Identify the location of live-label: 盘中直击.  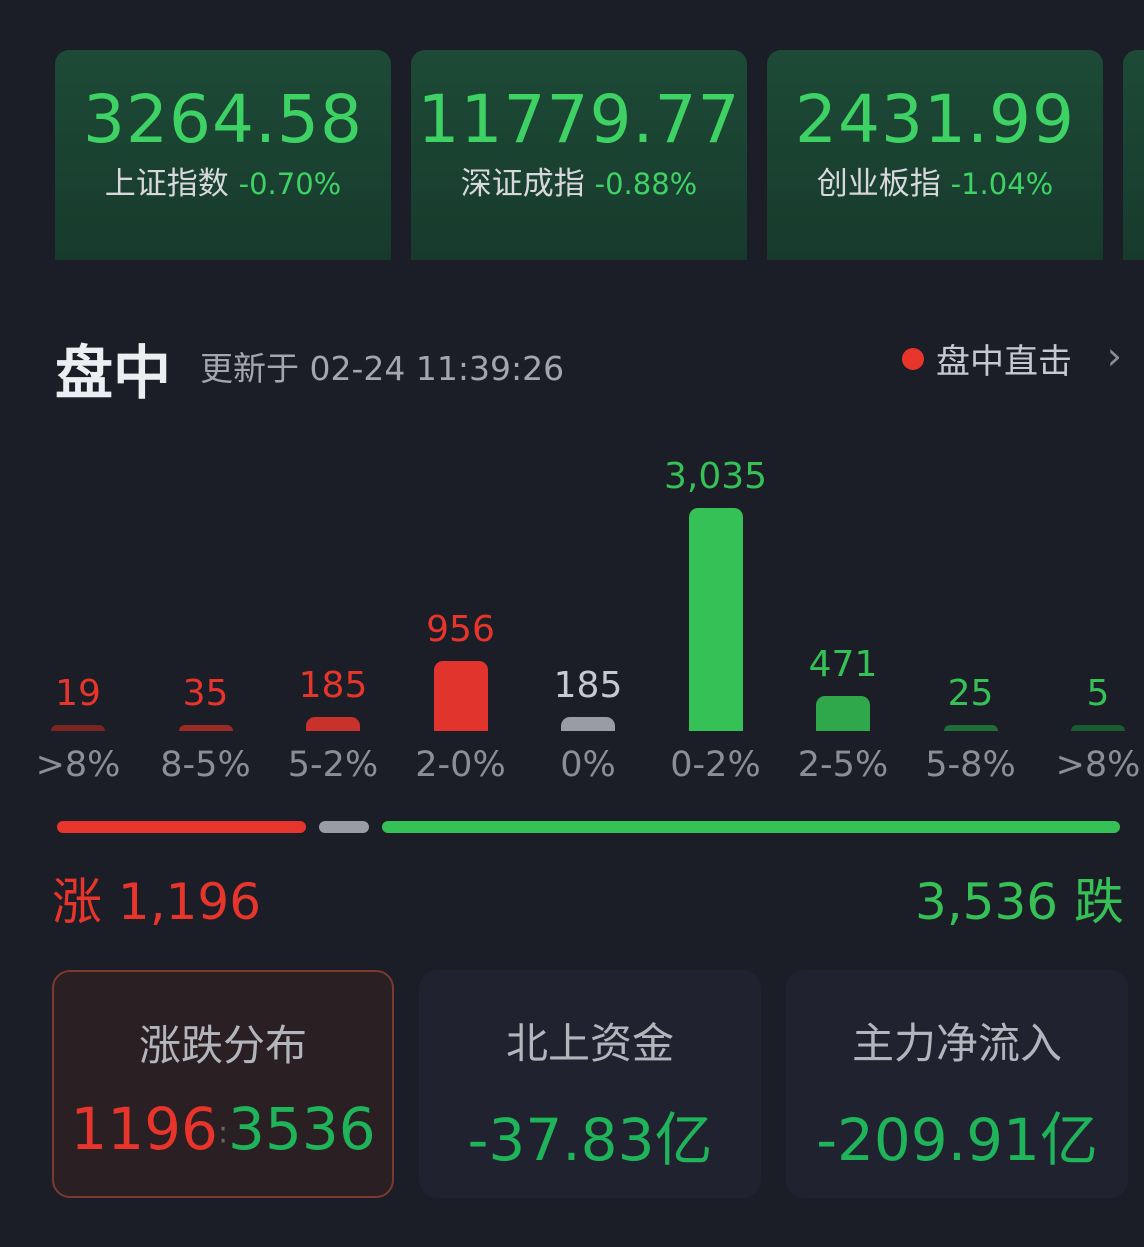
(1004, 362).